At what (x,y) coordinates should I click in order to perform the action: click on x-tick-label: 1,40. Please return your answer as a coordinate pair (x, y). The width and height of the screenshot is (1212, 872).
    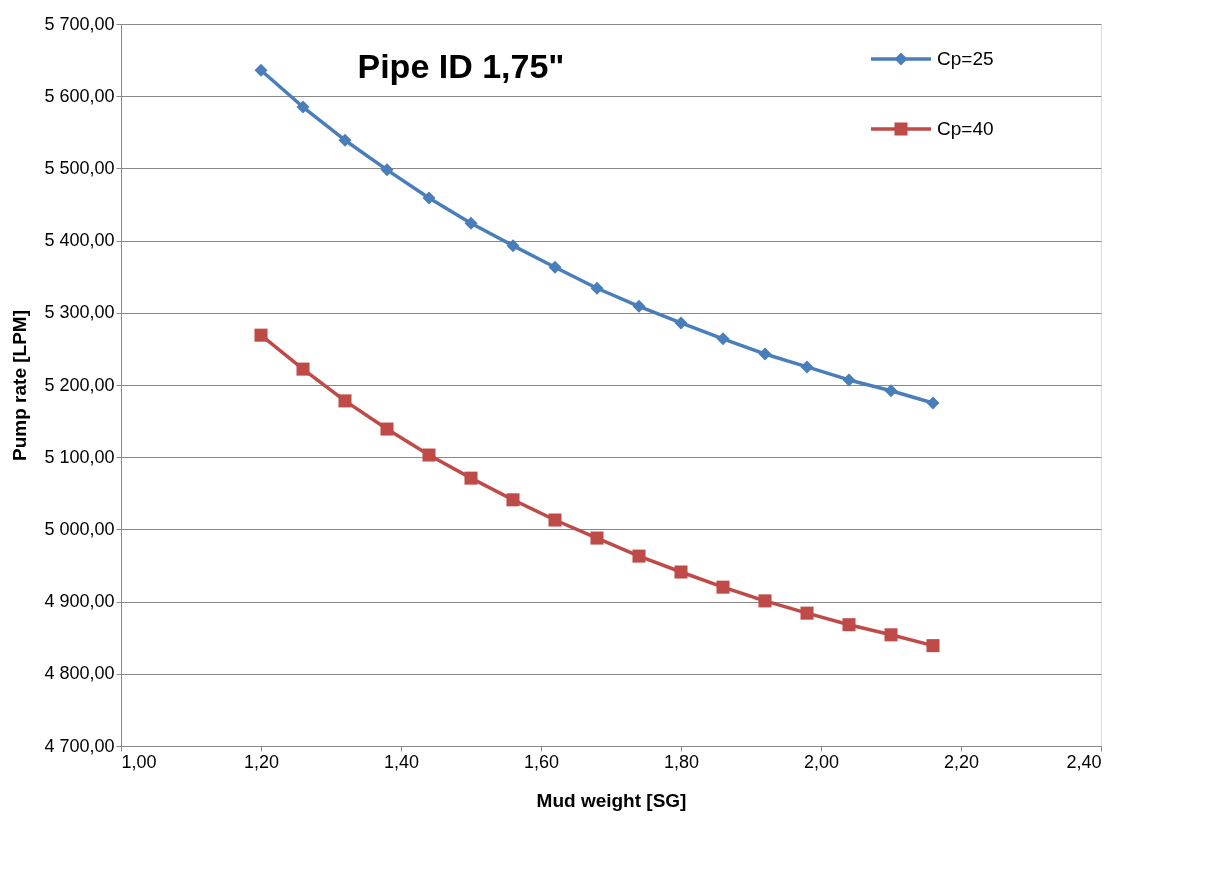
    Looking at the image, I should click on (401, 761).